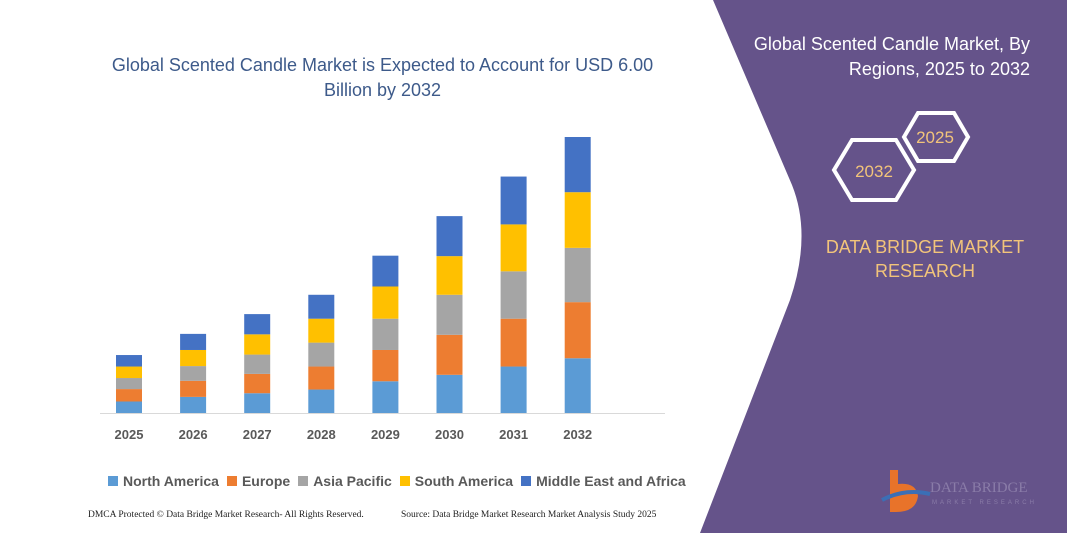 The image size is (1067, 533). What do you see at coordinates (464, 481) in the screenshot?
I see `legend-label: South America` at bounding box center [464, 481].